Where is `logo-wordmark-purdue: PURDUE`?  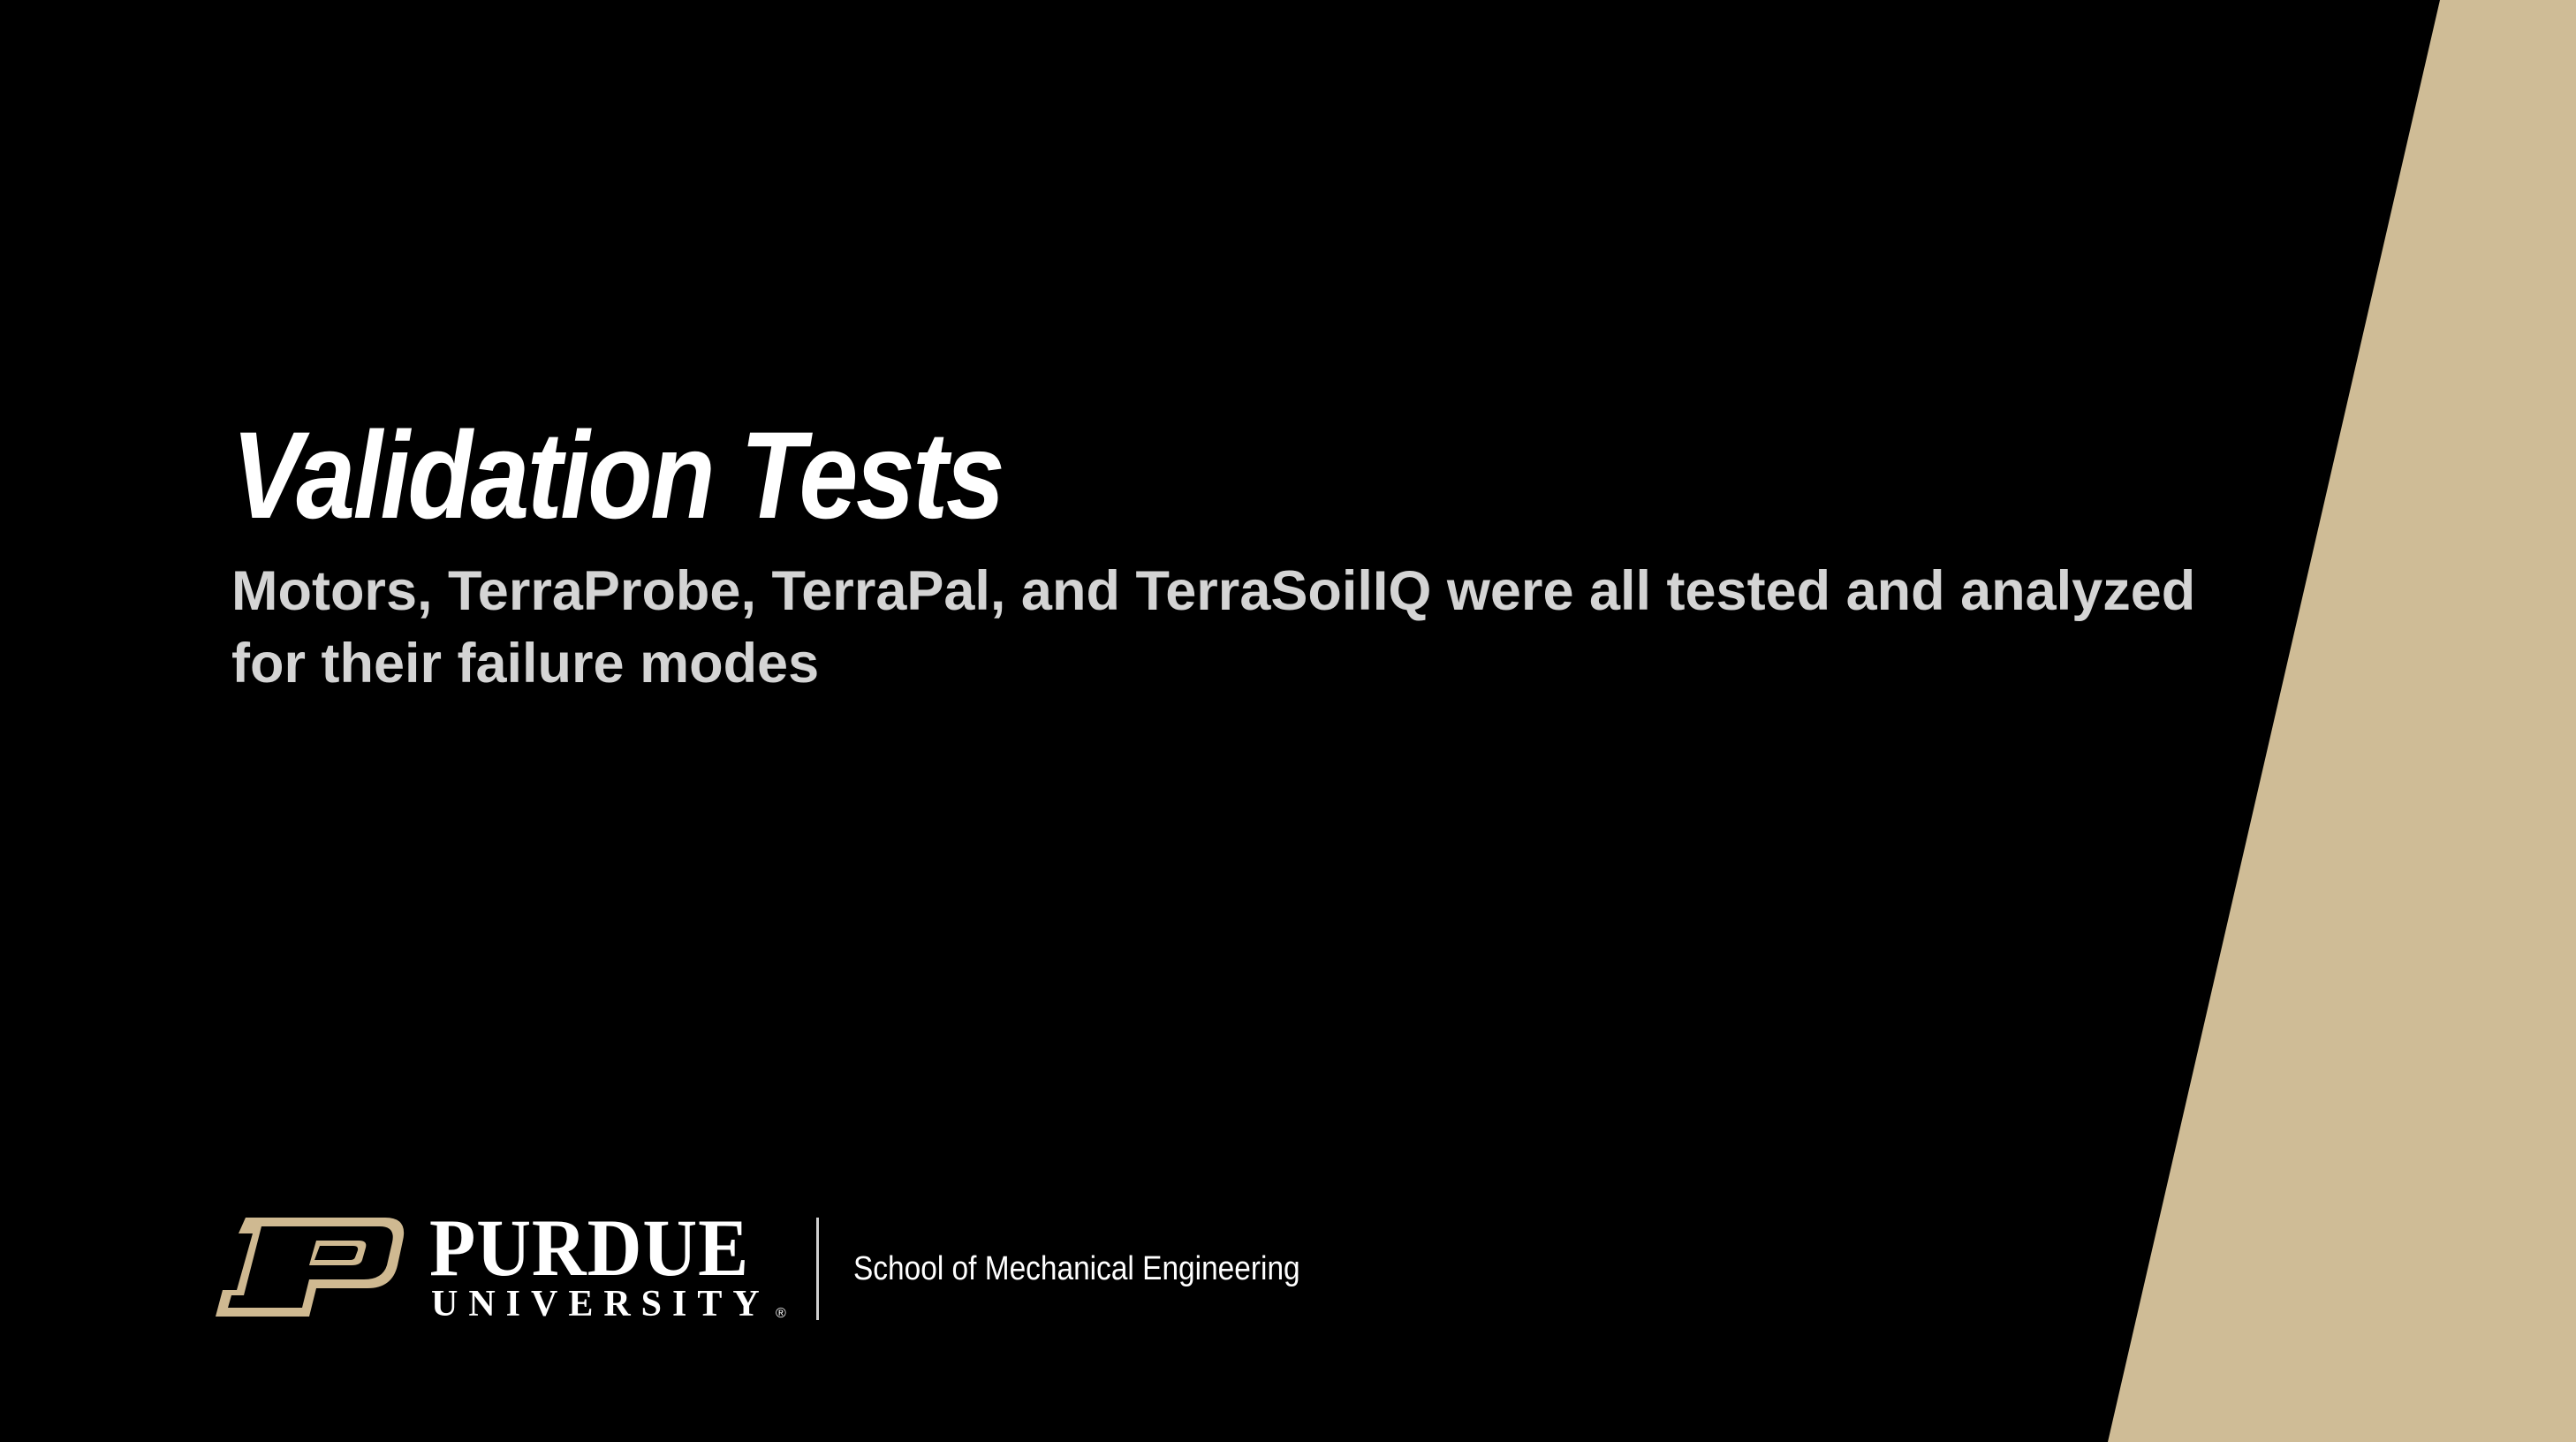 logo-wordmark-purdue: PURDUE is located at coordinates (590, 1248).